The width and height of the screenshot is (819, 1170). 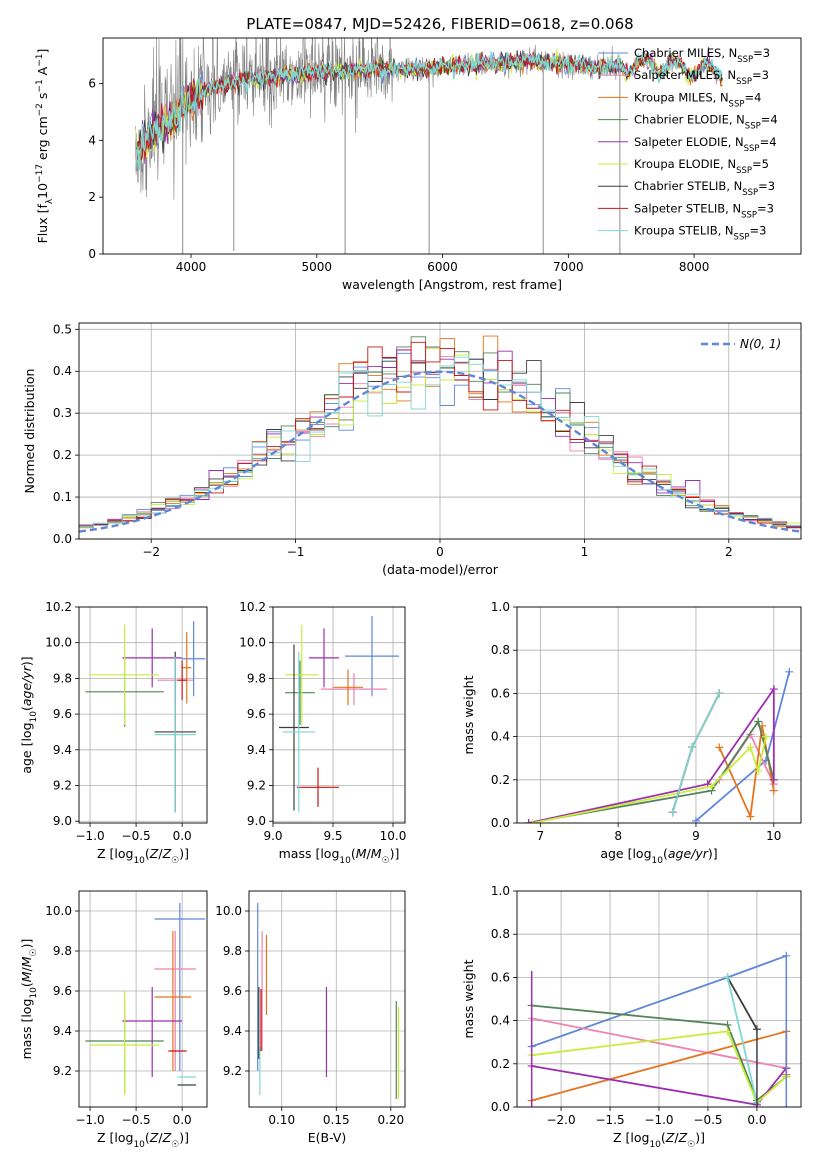 What do you see at coordinates (92, 83) in the screenshot?
I see `y-tick-label: 6` at bounding box center [92, 83].